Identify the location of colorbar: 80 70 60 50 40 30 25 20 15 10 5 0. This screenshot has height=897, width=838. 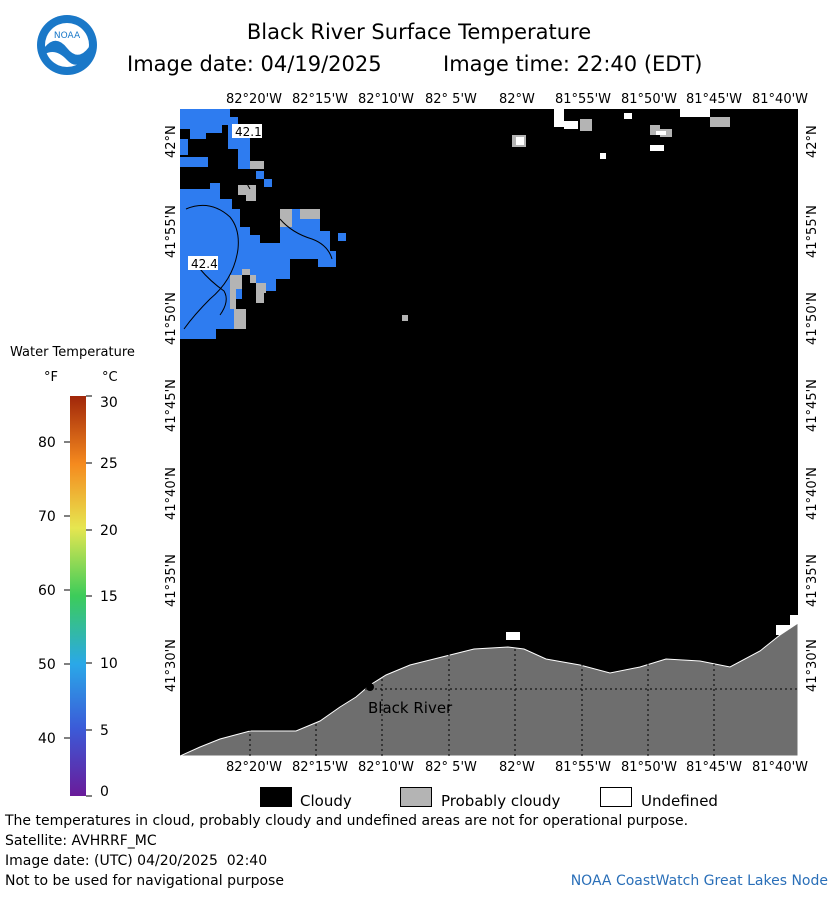
(78, 597).